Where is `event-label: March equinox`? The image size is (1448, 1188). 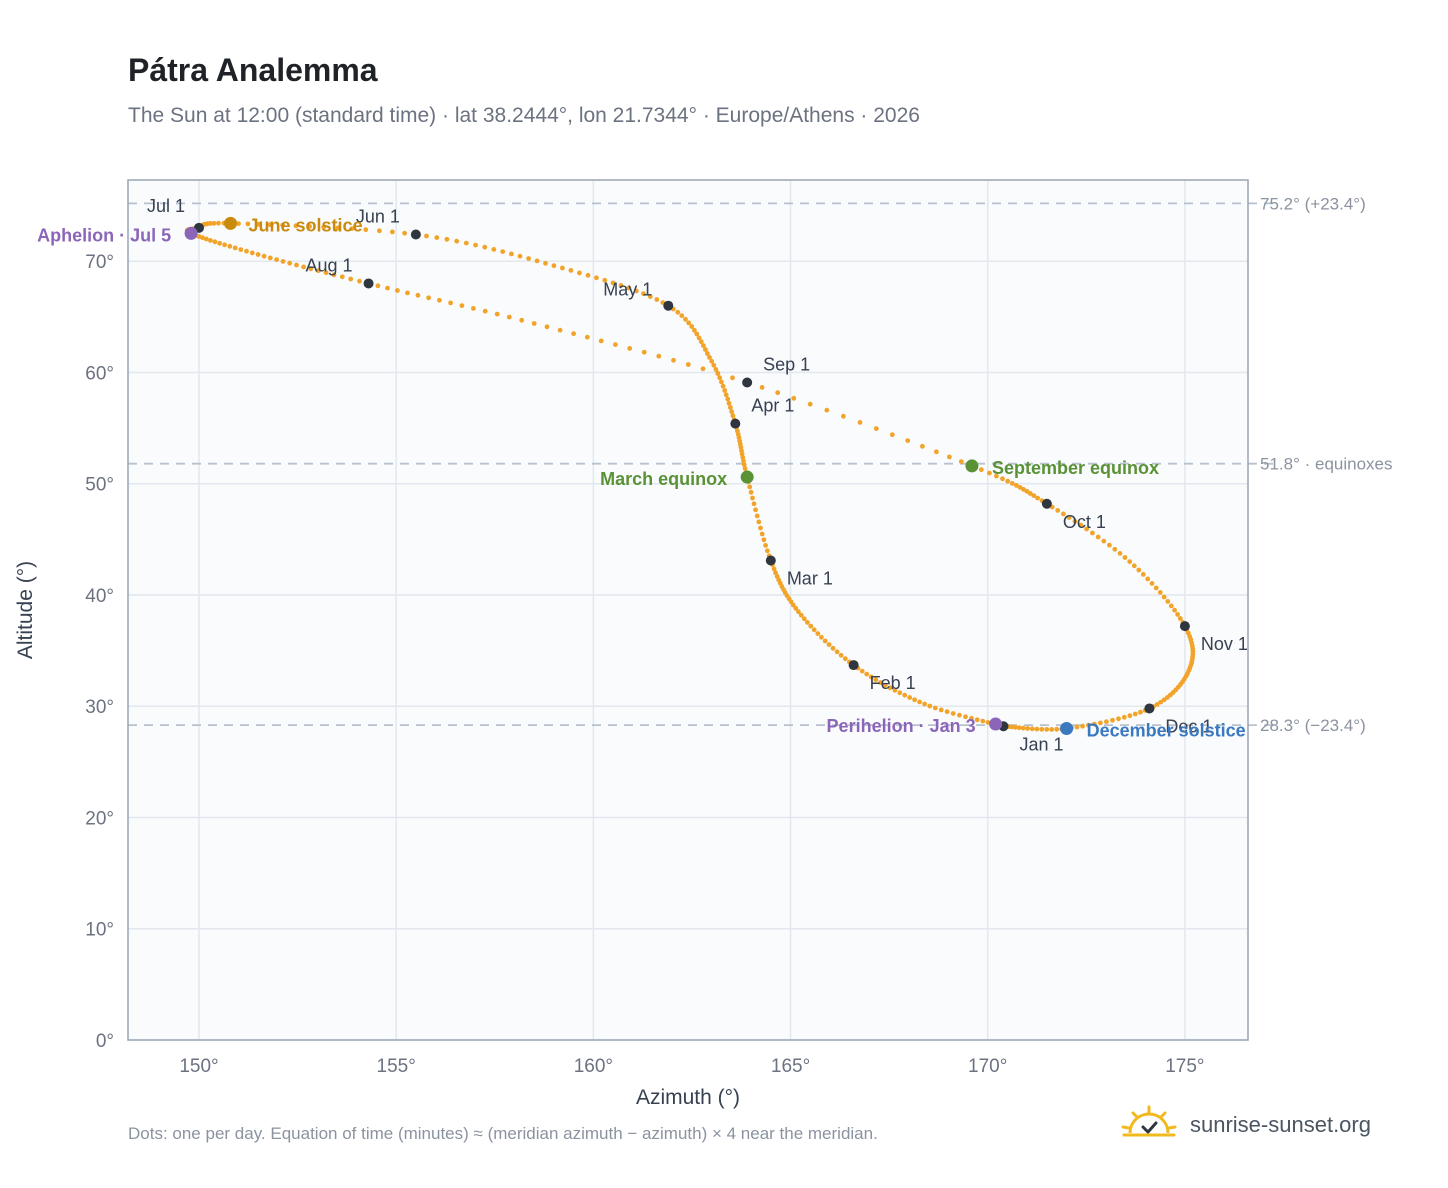 event-label: March equinox is located at coordinates (663, 479).